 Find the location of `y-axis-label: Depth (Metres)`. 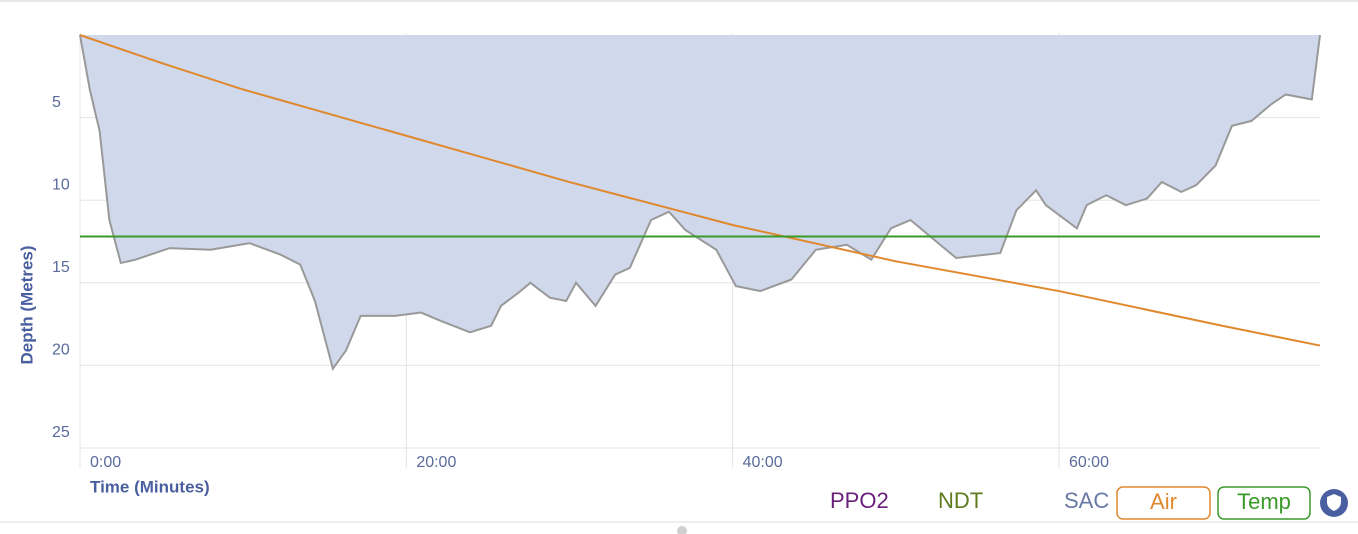

y-axis-label: Depth (Metres) is located at coordinates (26, 304).